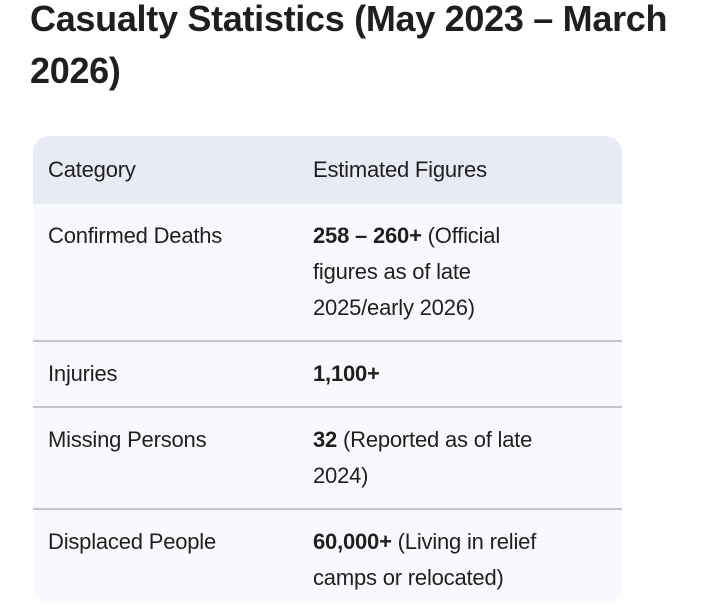 This screenshot has height=614, width=720. What do you see at coordinates (92, 169) in the screenshot?
I see `column-header-category: Category` at bounding box center [92, 169].